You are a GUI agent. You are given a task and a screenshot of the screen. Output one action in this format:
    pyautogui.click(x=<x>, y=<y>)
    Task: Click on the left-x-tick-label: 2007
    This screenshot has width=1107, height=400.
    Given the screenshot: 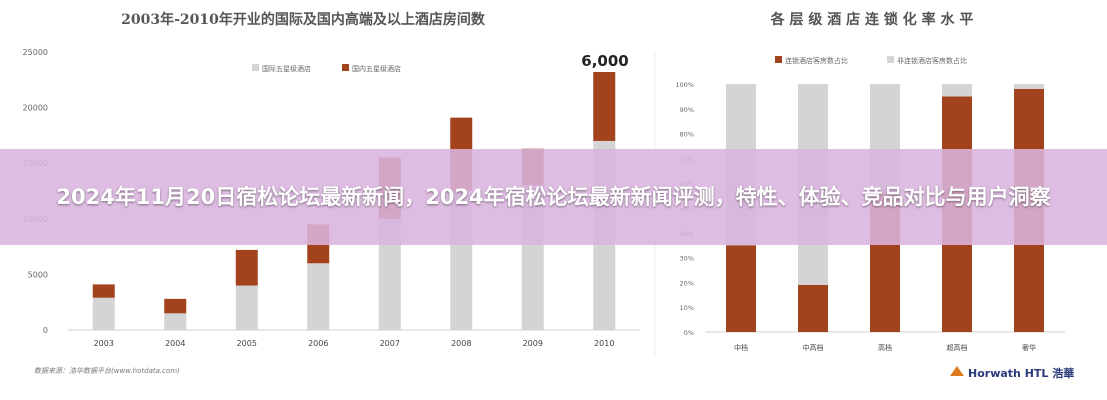 What is the action you would take?
    pyautogui.click(x=390, y=343)
    